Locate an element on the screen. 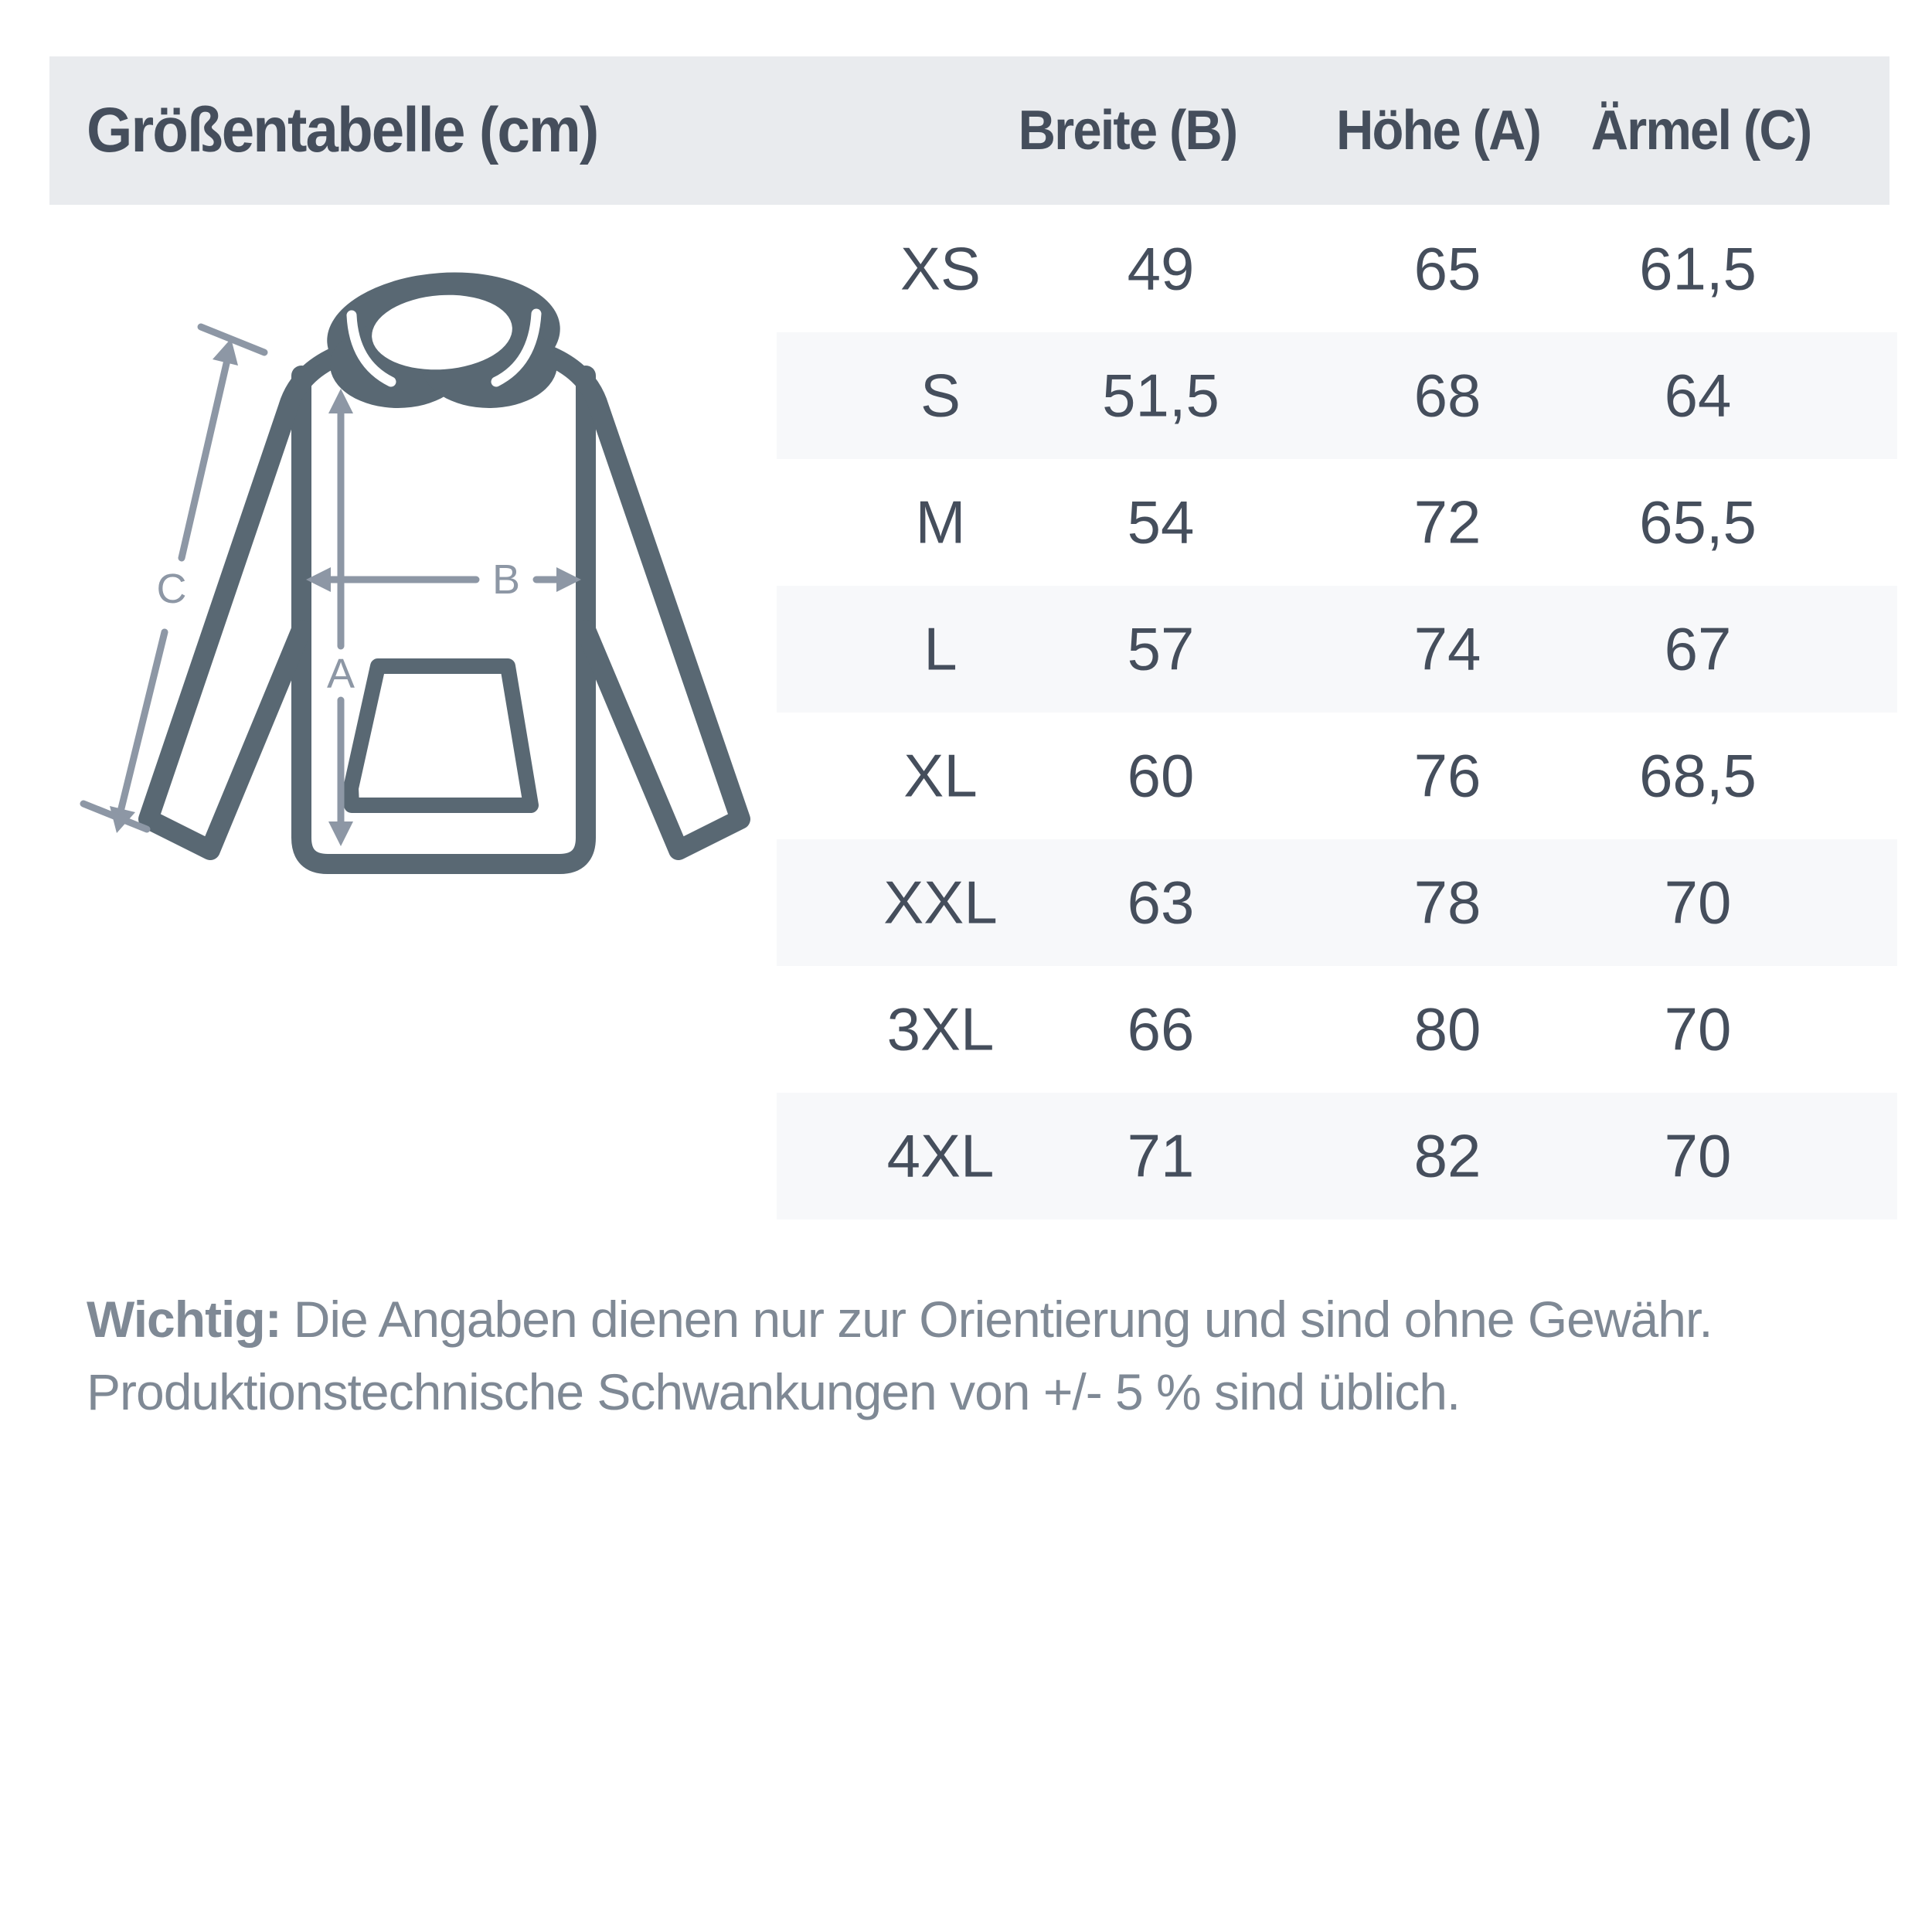 The image size is (1932, 1932). hood-left-fold is located at coordinates (371, 349).